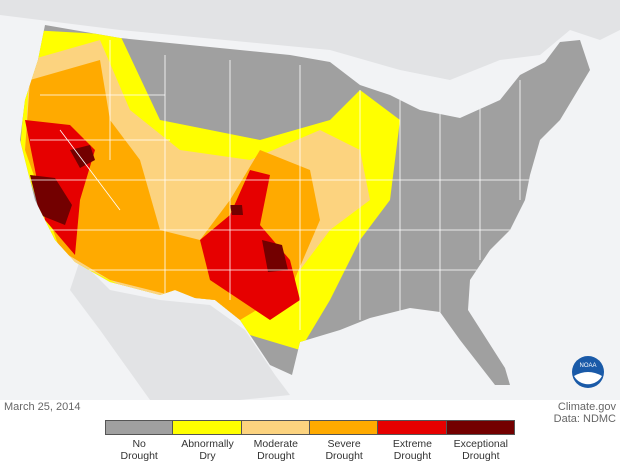 This screenshot has width=620, height=464. Describe the element at coordinates (584, 419) in the screenshot. I see `source: Data: NDMC` at that location.